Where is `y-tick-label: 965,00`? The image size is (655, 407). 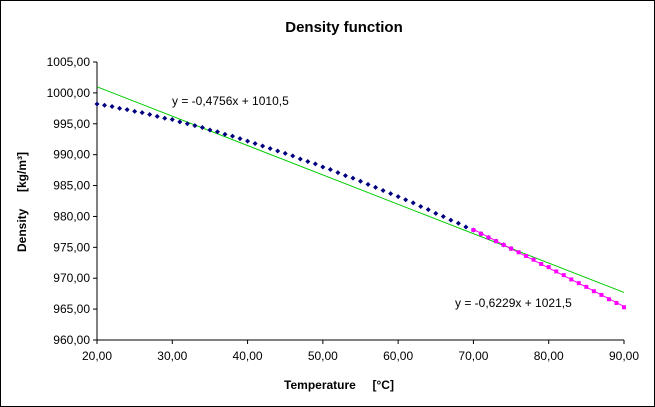 y-tick-label: 965,00 is located at coordinates (71, 309).